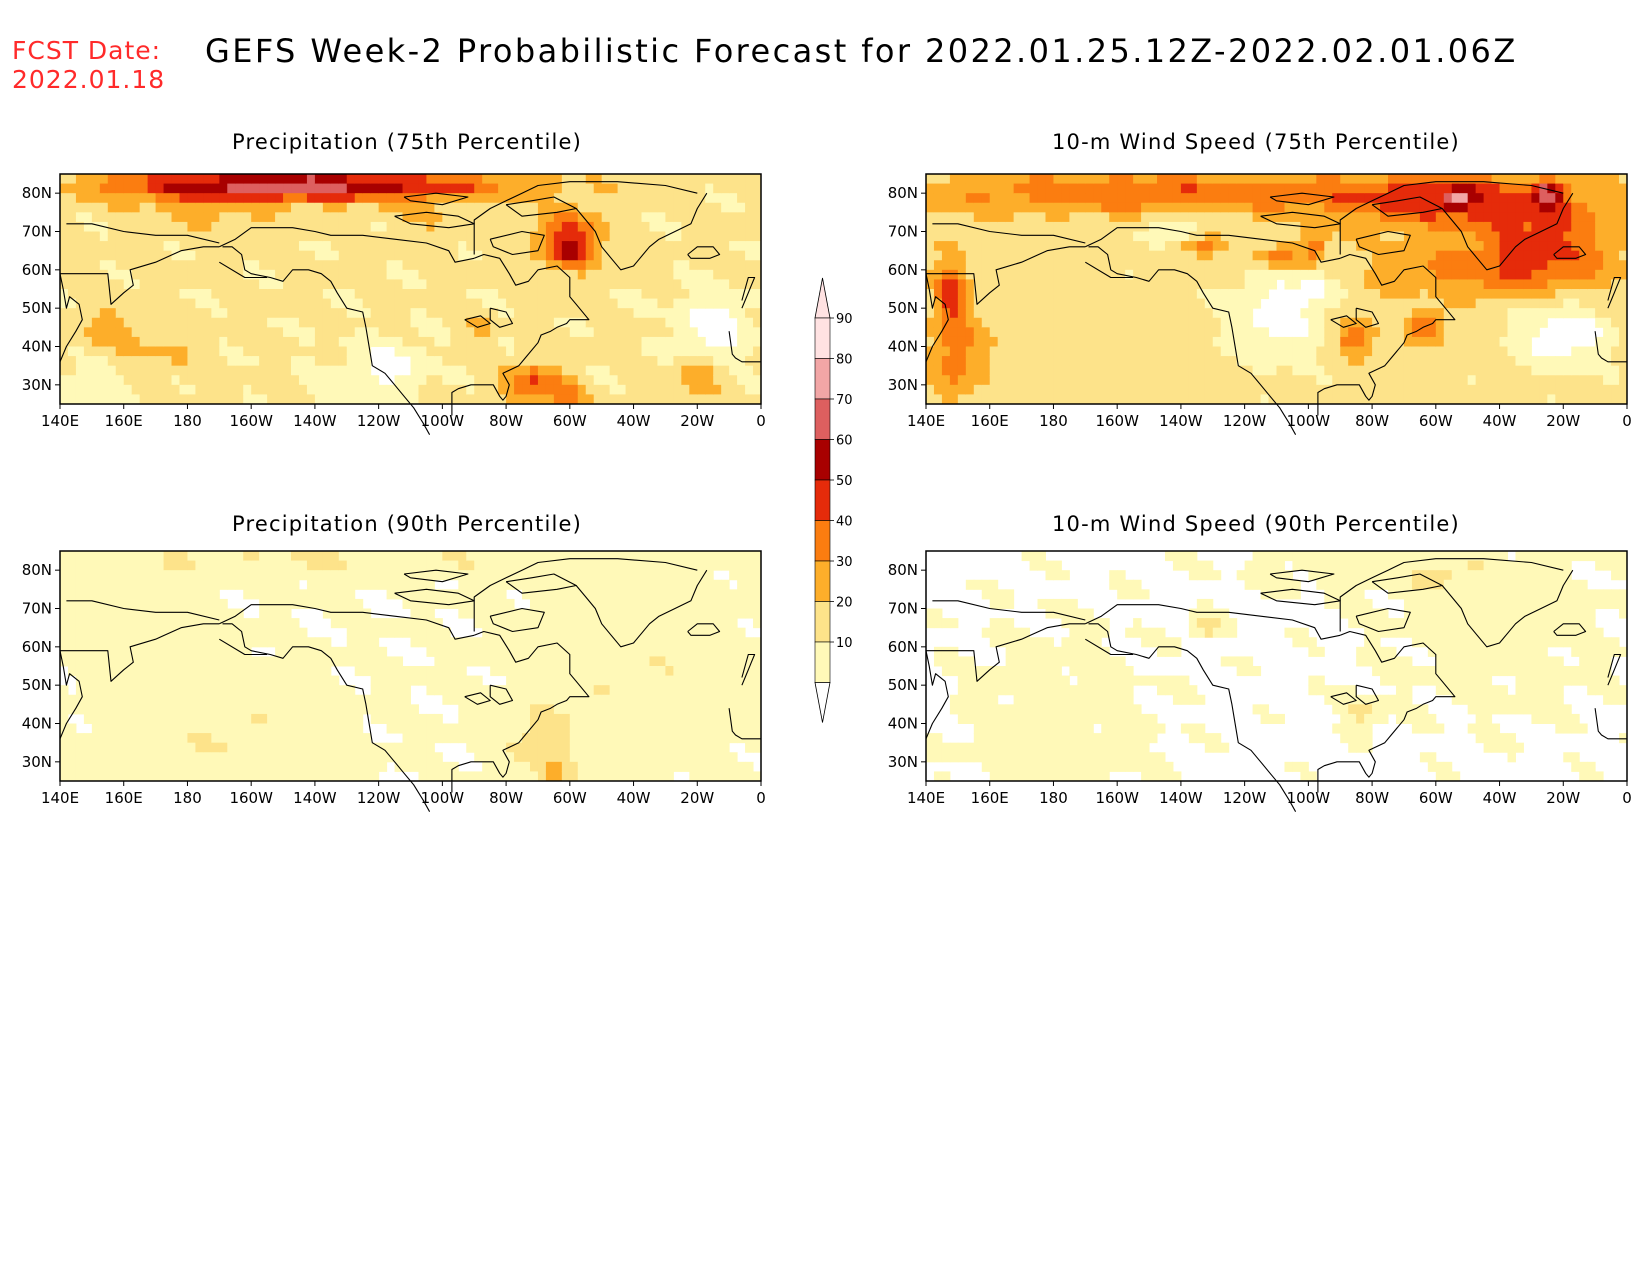 The height and width of the screenshot is (1275, 1650). I want to click on colorbar: 90 80 70 60 50 40 30 20 10, so click(833, 500).